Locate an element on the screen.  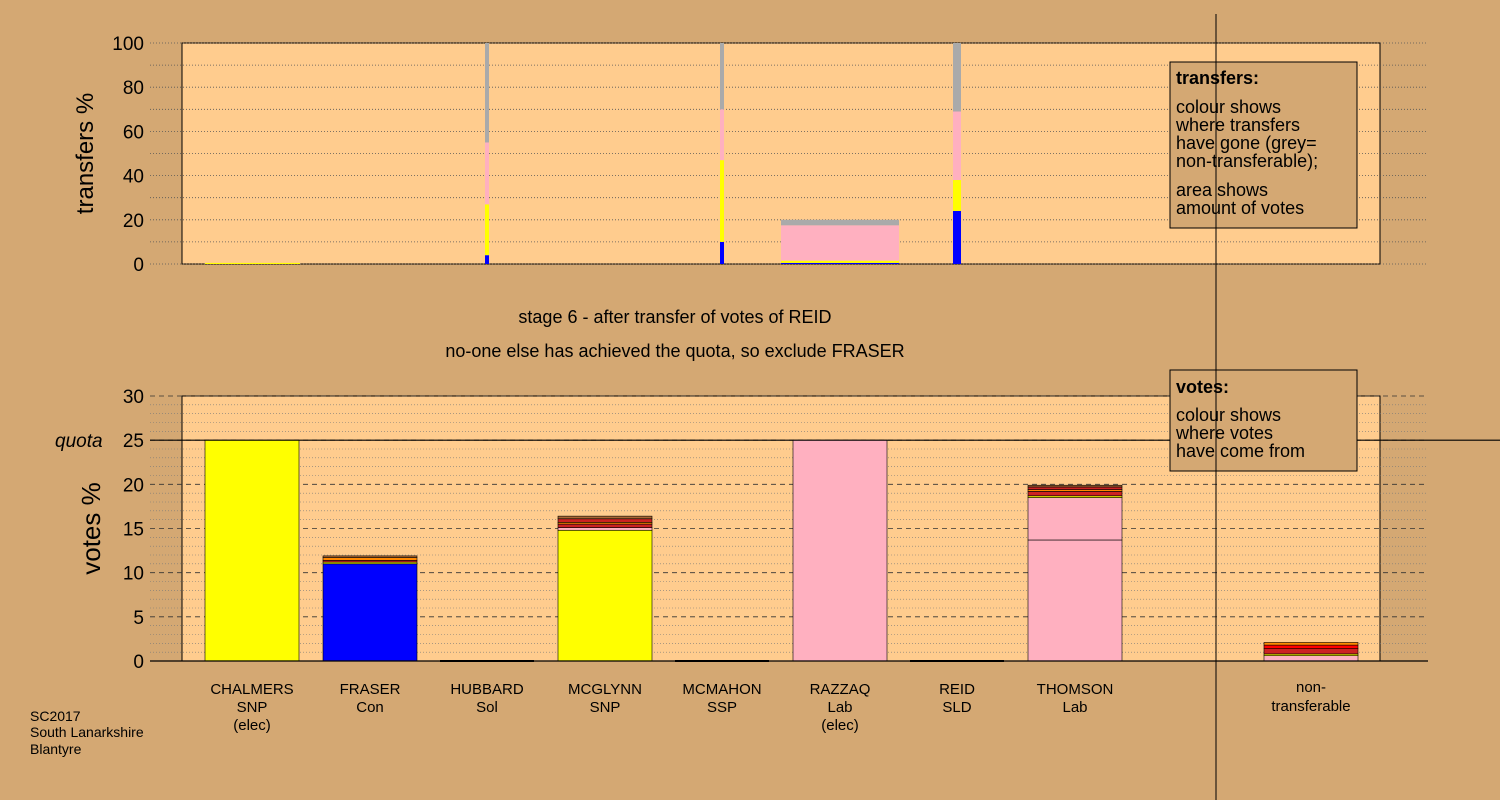
category-label: FRASER is located at coordinates (370, 689).